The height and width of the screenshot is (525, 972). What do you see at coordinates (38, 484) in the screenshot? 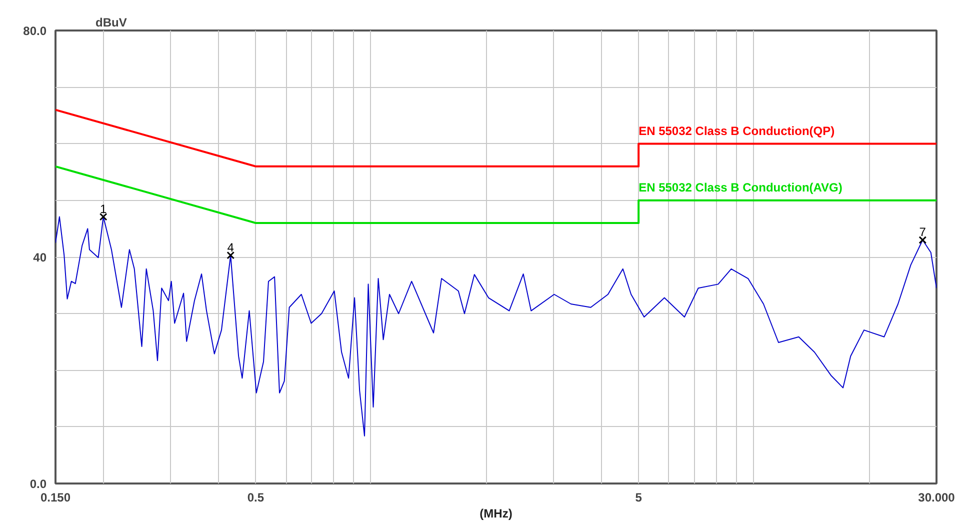
I see `y-tick-label: 0.0` at bounding box center [38, 484].